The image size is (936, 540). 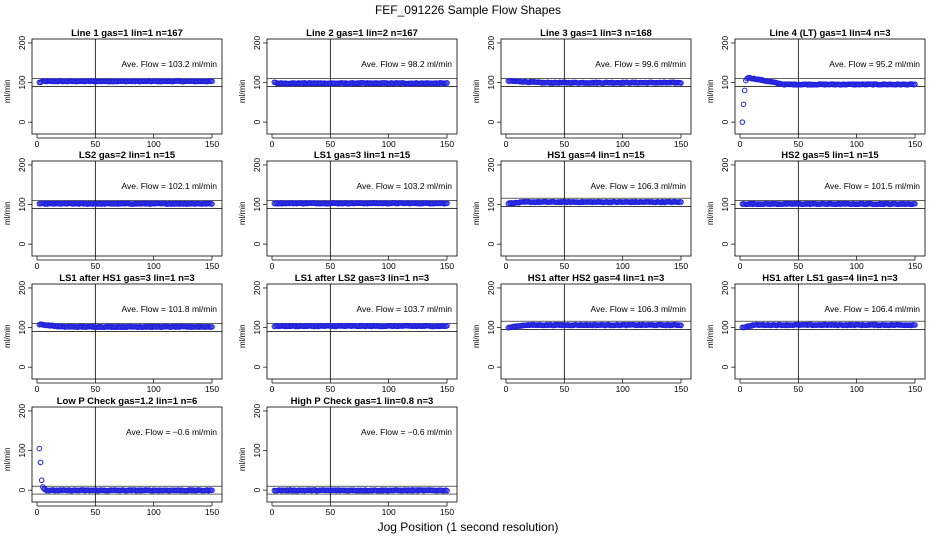 What do you see at coordinates (640, 64) in the screenshot?
I see `ave-flow-annotation: Ave. Flow = 99.6 ml/min` at bounding box center [640, 64].